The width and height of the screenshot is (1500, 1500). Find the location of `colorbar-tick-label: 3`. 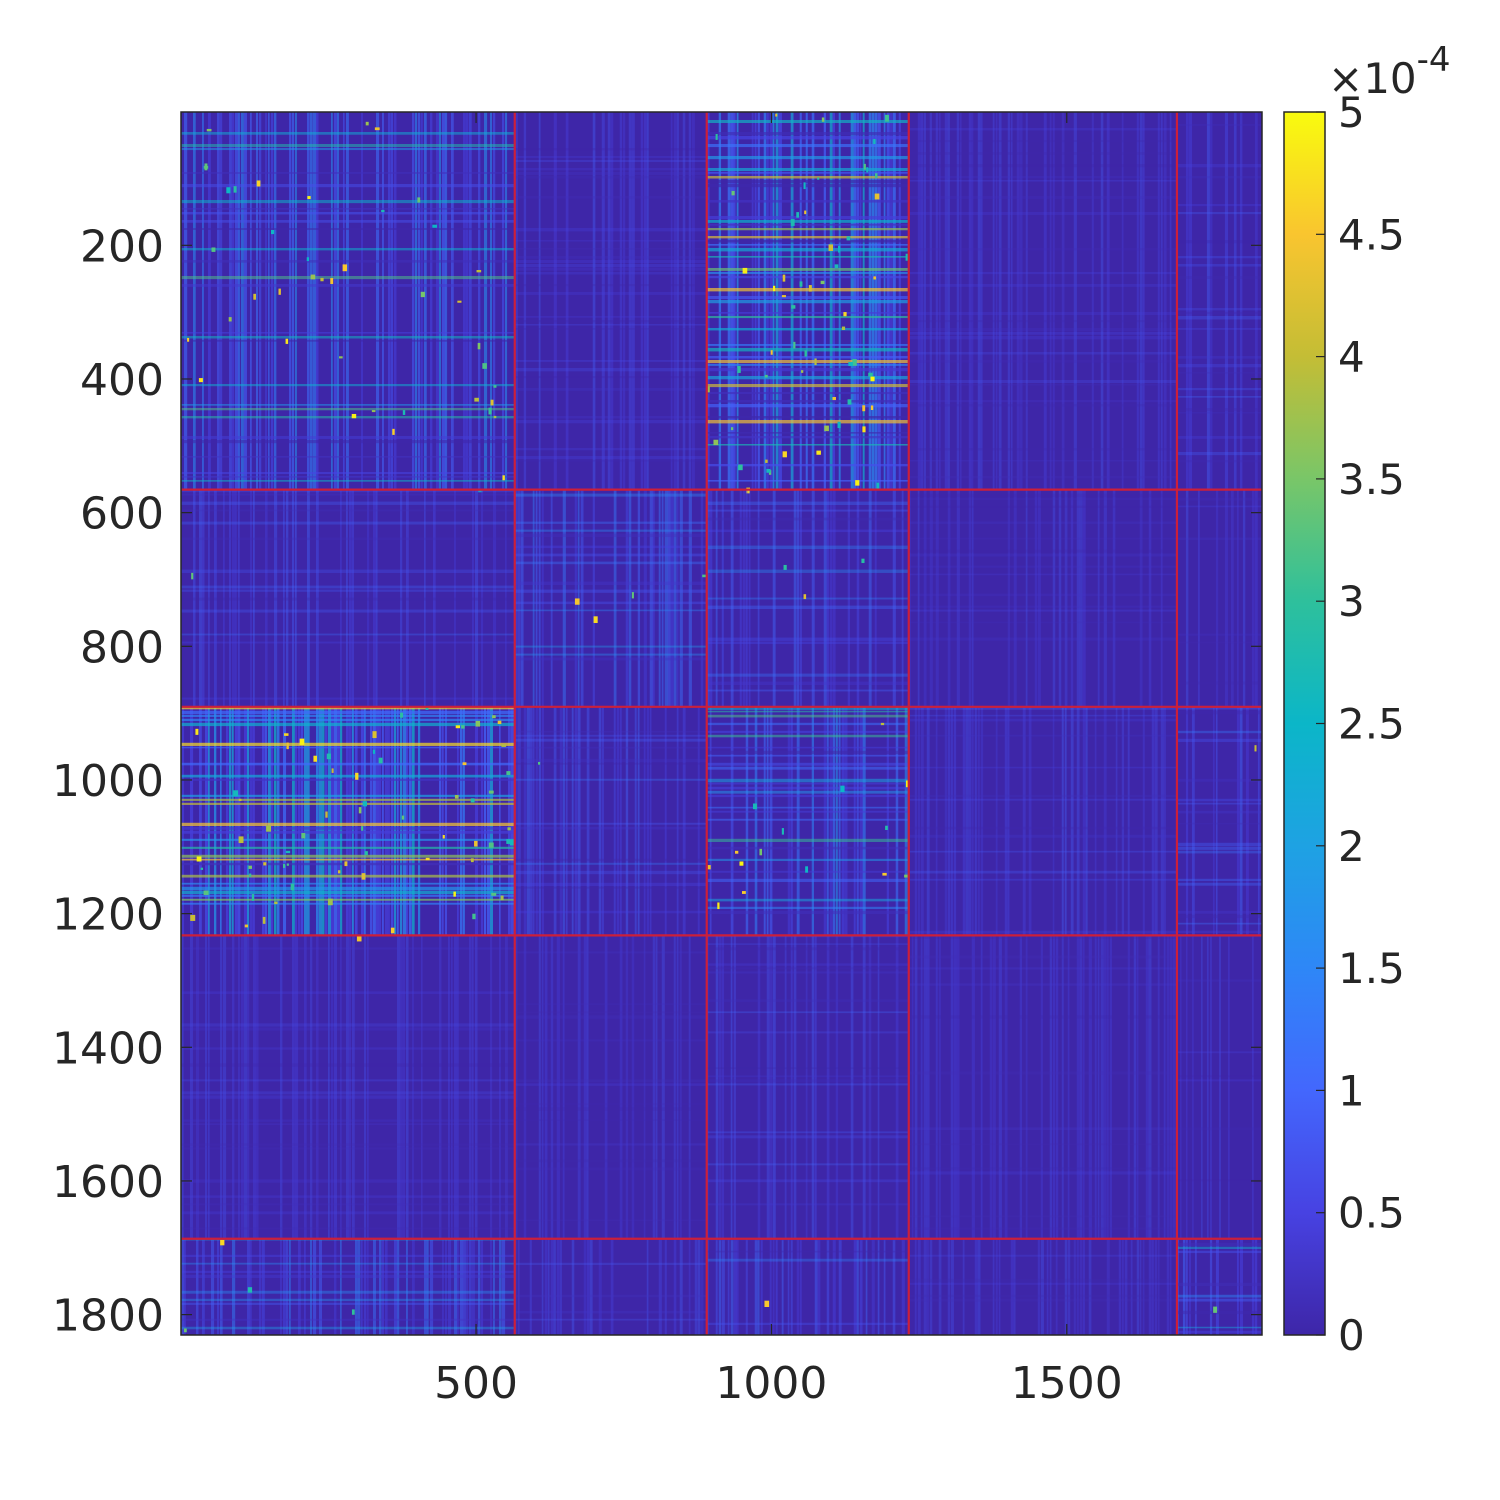

colorbar-tick-label: 3 is located at coordinates (1351, 601).